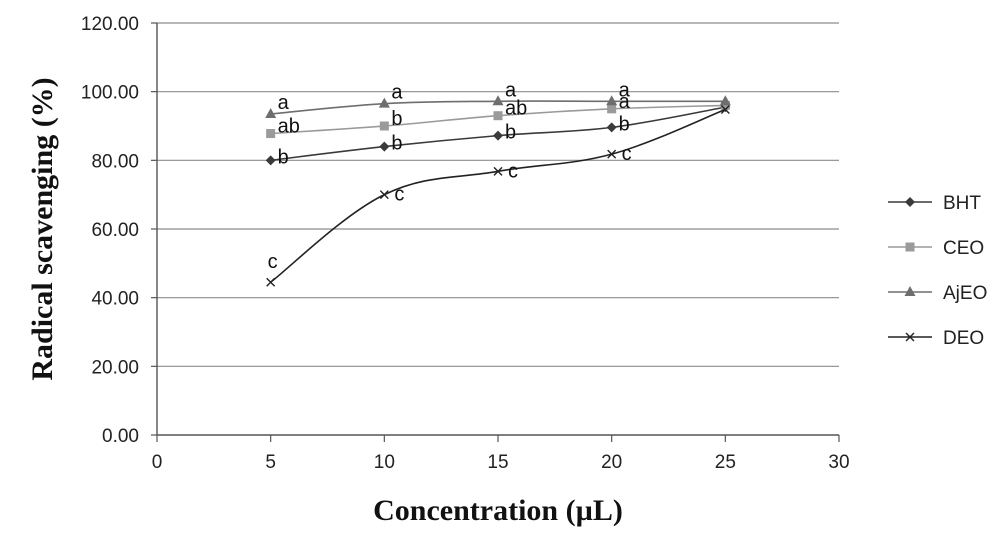  I want to click on y-tick-label: 20.00, so click(115, 367).